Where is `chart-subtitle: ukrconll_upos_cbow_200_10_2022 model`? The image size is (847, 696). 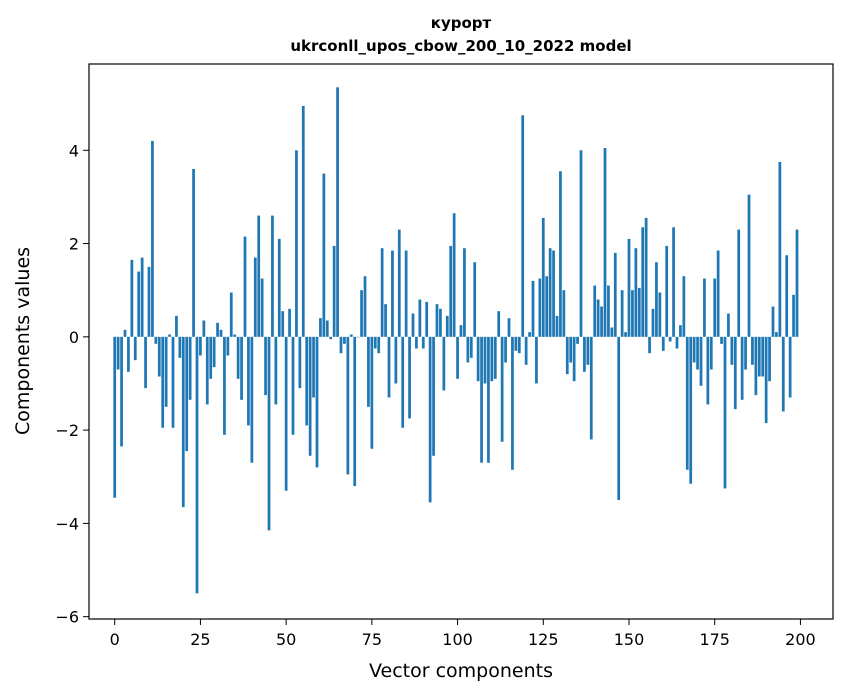 chart-subtitle: ukrconll_upos_cbow_200_10_2022 model is located at coordinates (460, 46).